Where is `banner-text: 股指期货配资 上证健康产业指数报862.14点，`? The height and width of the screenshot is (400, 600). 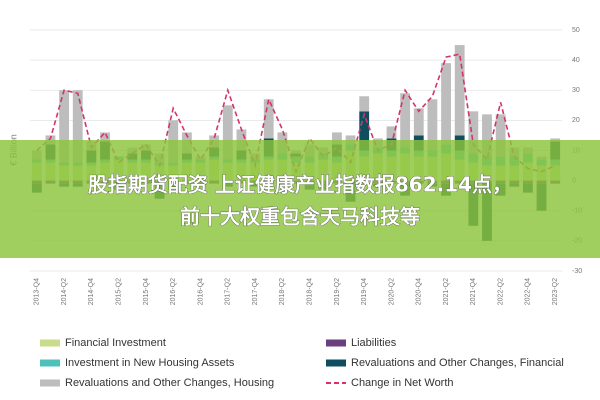
banner-text: 股指期货配资 上证健康产业指数报862.14点， is located at coordinates (300, 185).